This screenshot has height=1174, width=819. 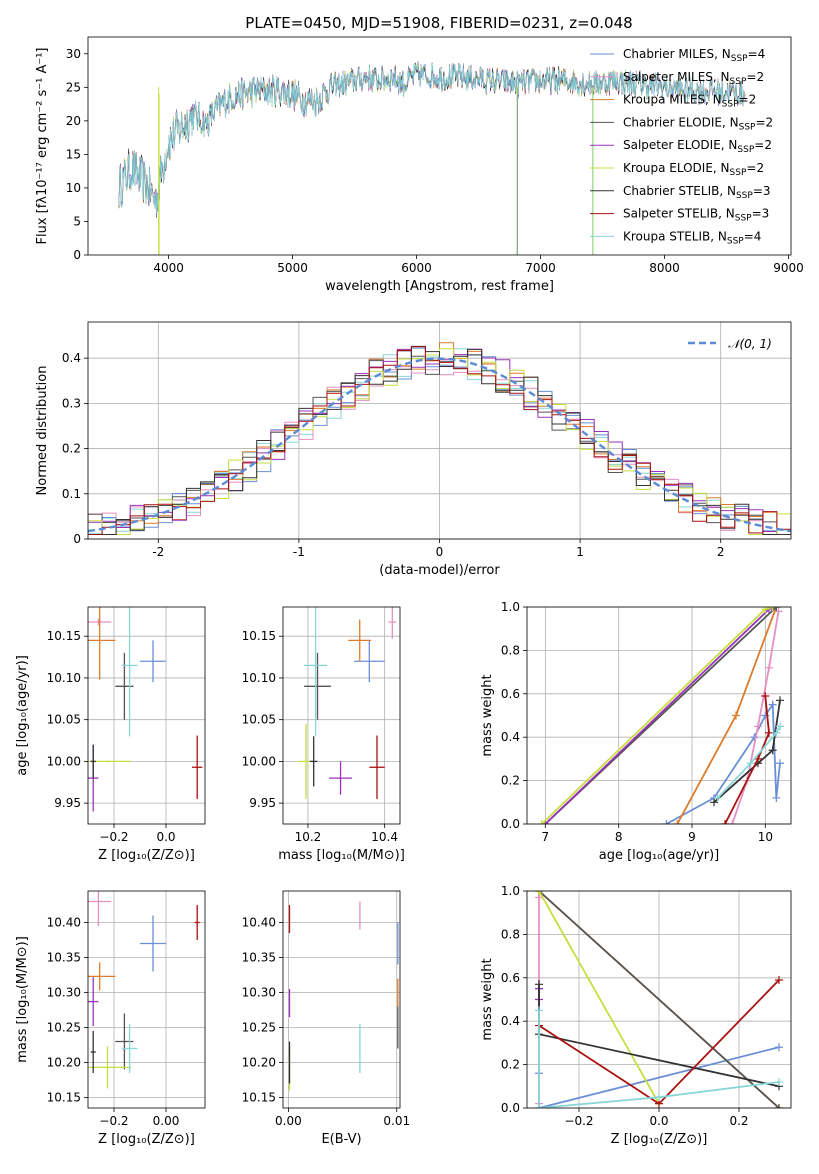 I want to click on x-tick-label: 10, so click(x=765, y=837).